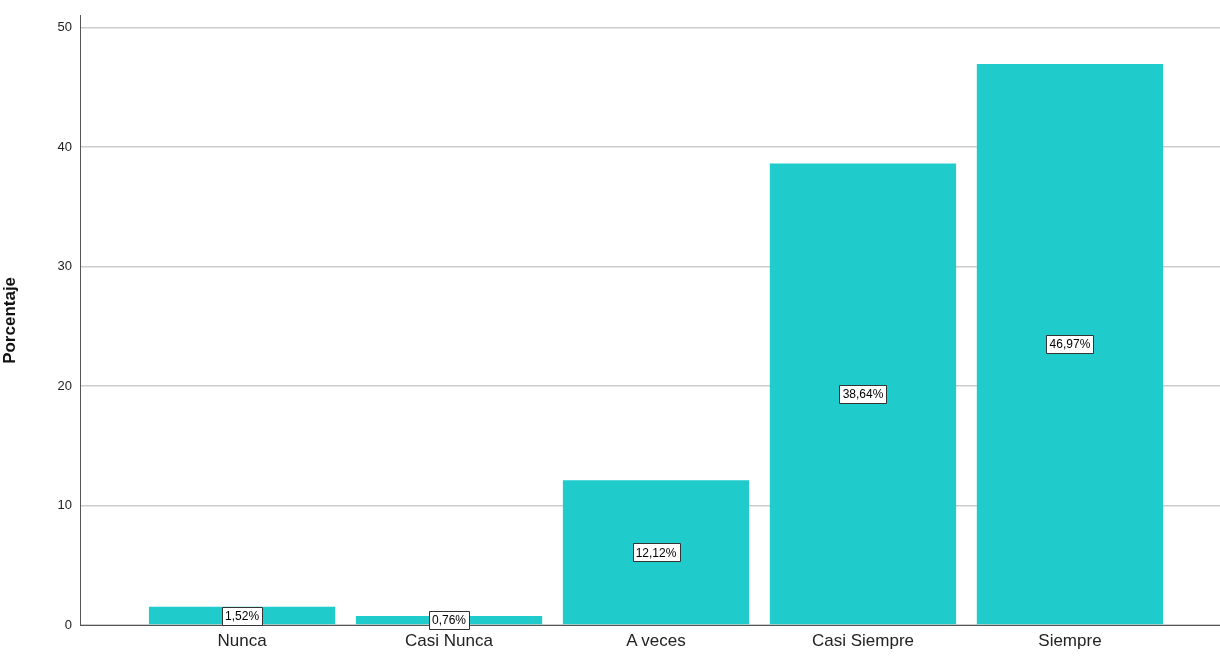  What do you see at coordinates (64, 385) in the screenshot?
I see `y-tick-label: 20` at bounding box center [64, 385].